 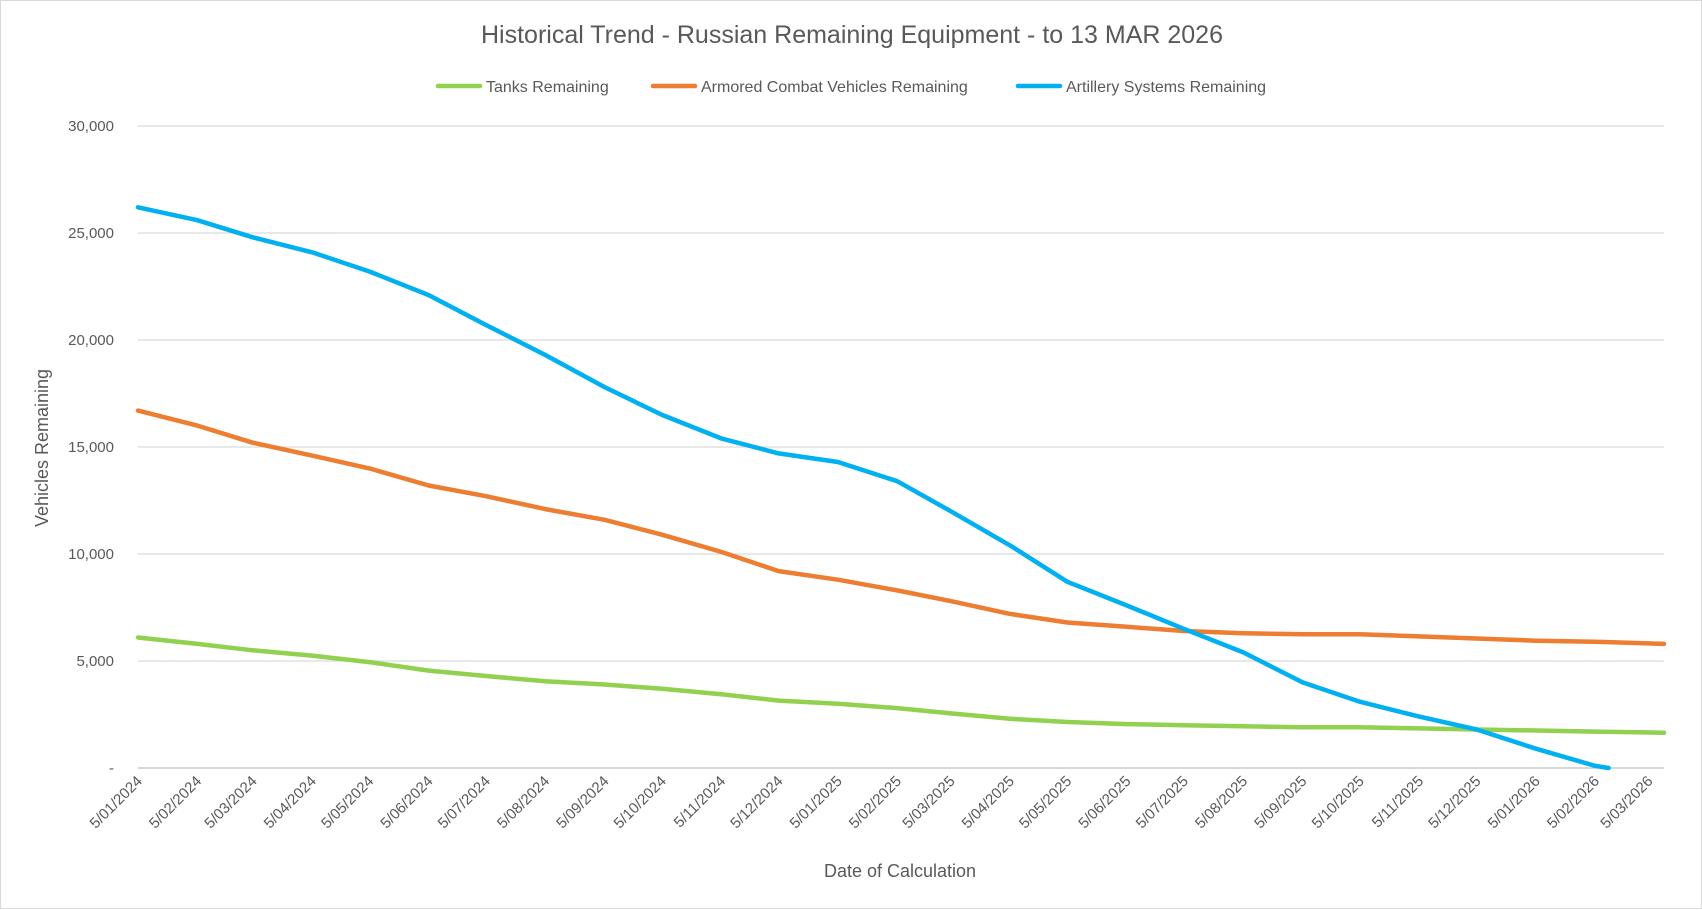 What do you see at coordinates (91, 554) in the screenshot?
I see `y-tick-label: 10,000` at bounding box center [91, 554].